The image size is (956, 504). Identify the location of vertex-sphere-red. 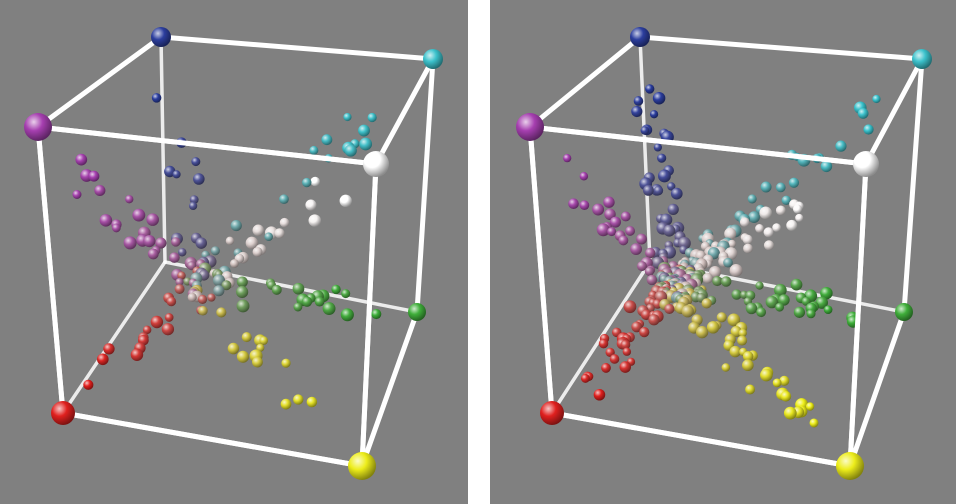
(63, 413).